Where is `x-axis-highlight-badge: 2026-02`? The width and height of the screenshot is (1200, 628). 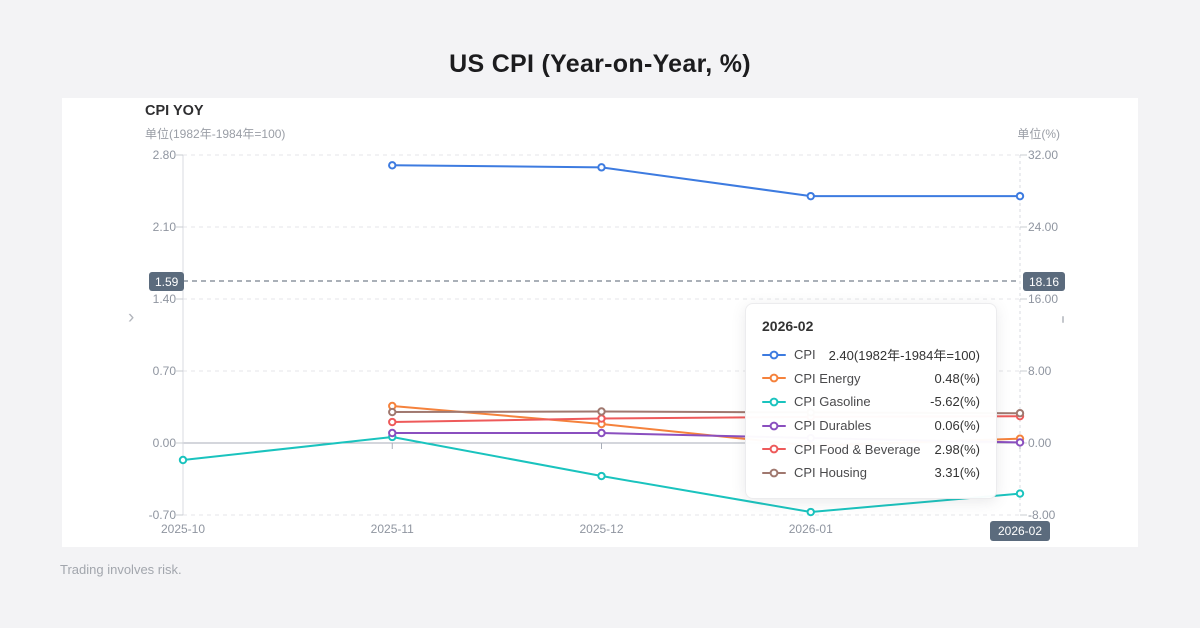 x-axis-highlight-badge: 2026-02 is located at coordinates (1020, 531).